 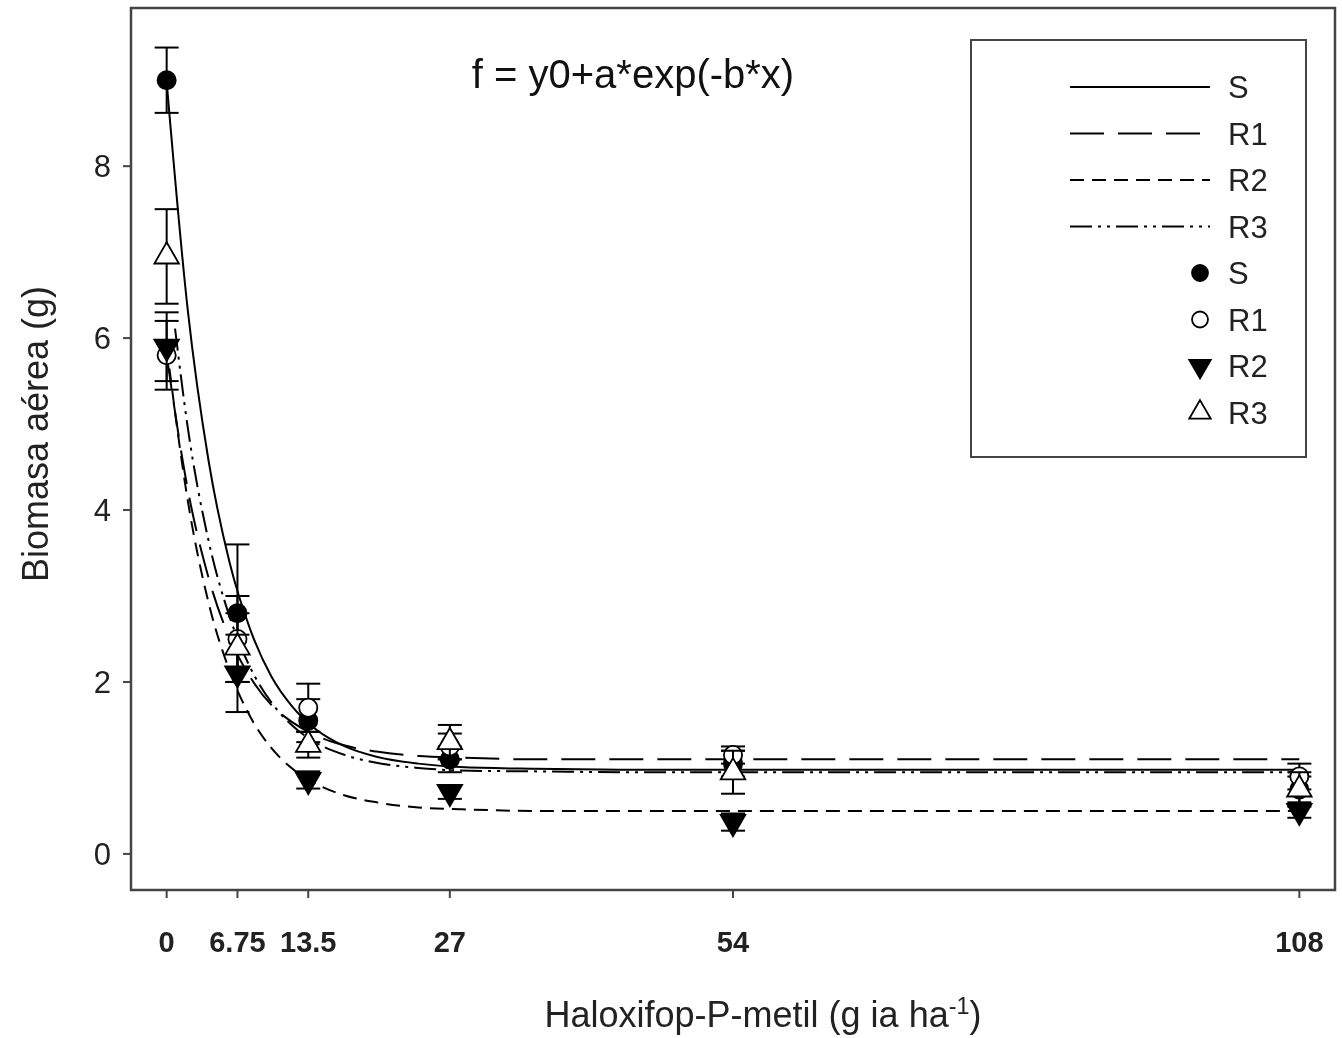 I want to click on text: f = y0+a*exp(-b*x), so click(x=633, y=74).